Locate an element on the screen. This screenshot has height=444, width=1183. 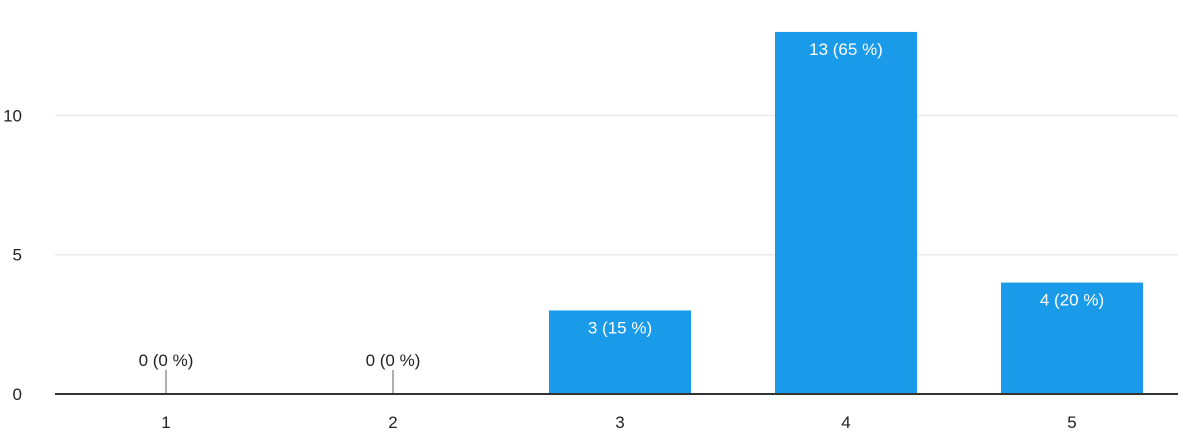
y-tick-label: 5 is located at coordinates (17, 255).